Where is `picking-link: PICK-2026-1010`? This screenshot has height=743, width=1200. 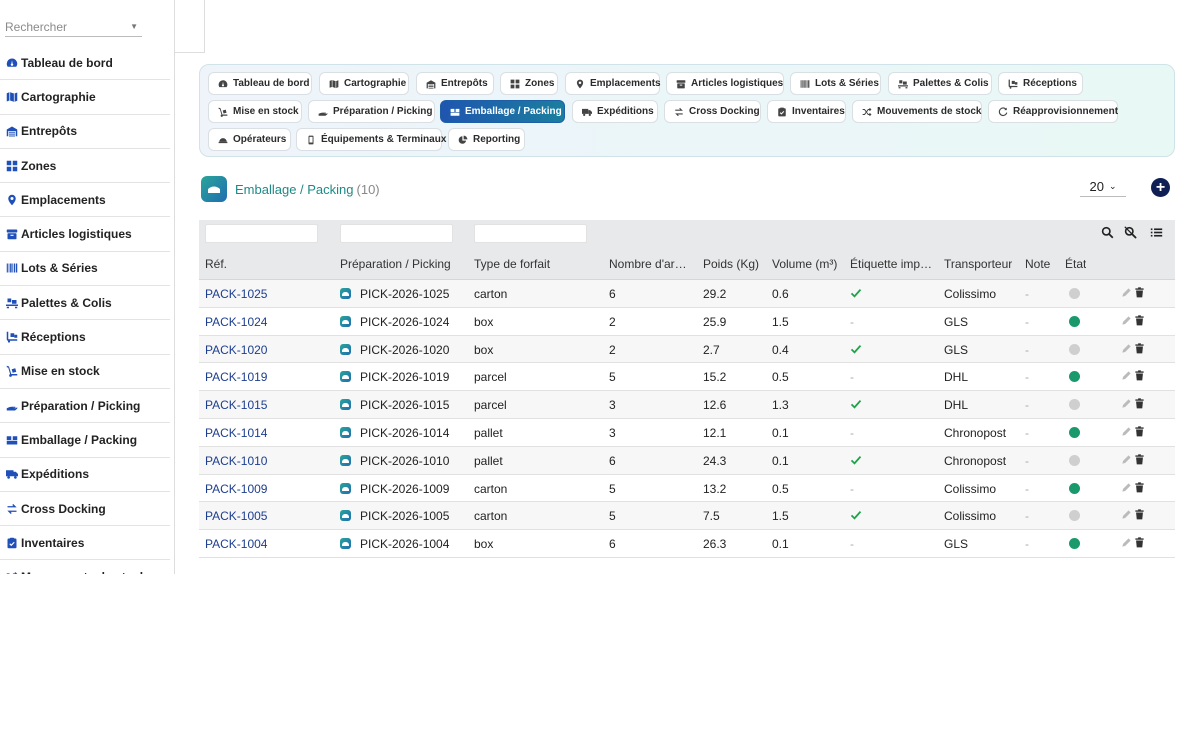 picking-link: PICK-2026-1010 is located at coordinates (394, 461).